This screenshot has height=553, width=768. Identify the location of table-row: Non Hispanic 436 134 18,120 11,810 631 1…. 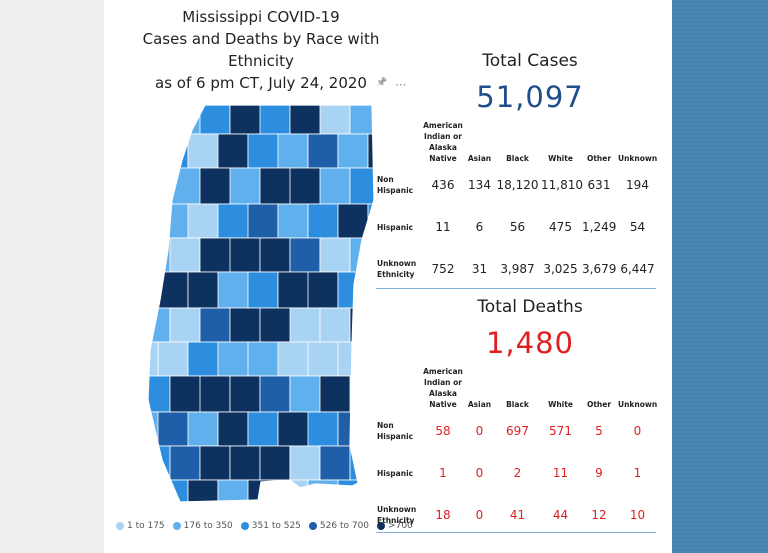
(517, 185).